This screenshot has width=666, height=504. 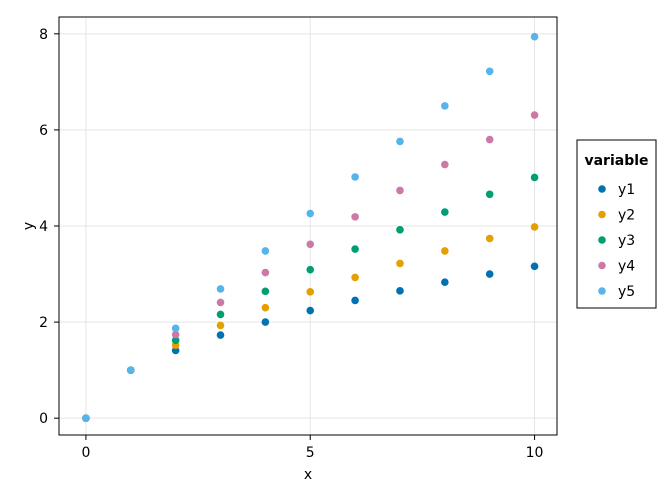 I want to click on x-tick-label: 10, so click(x=535, y=453).